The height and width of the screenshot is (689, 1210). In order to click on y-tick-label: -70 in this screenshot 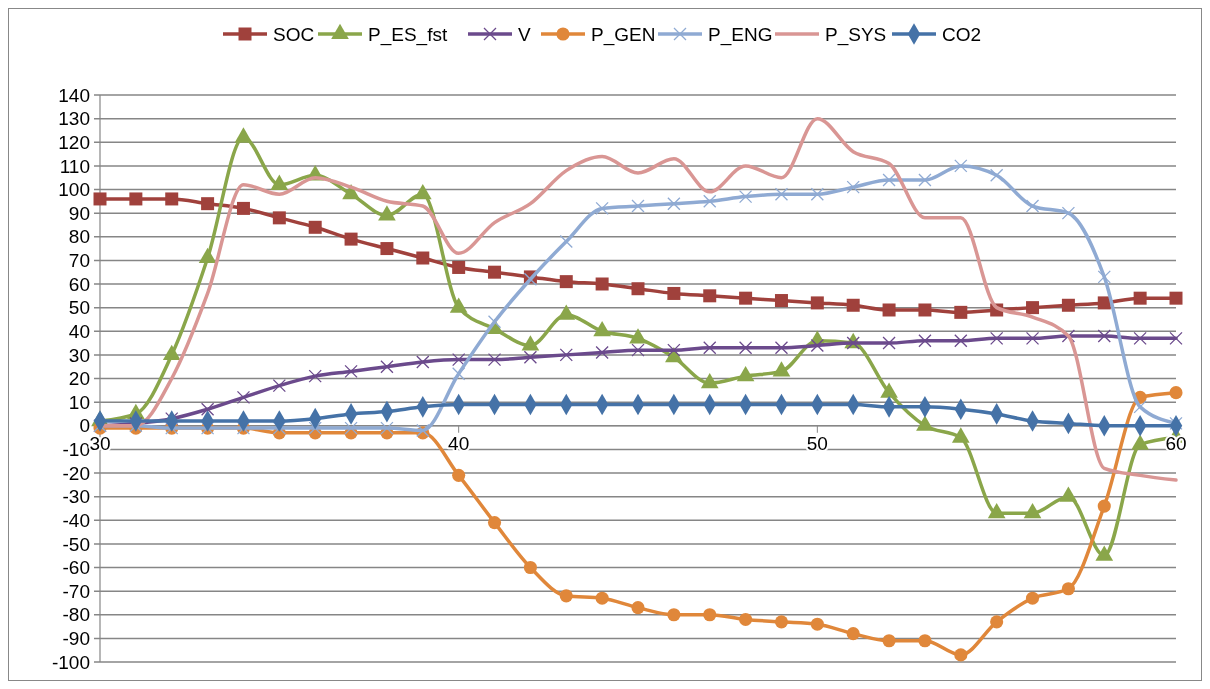, I will do `click(76, 591)`.